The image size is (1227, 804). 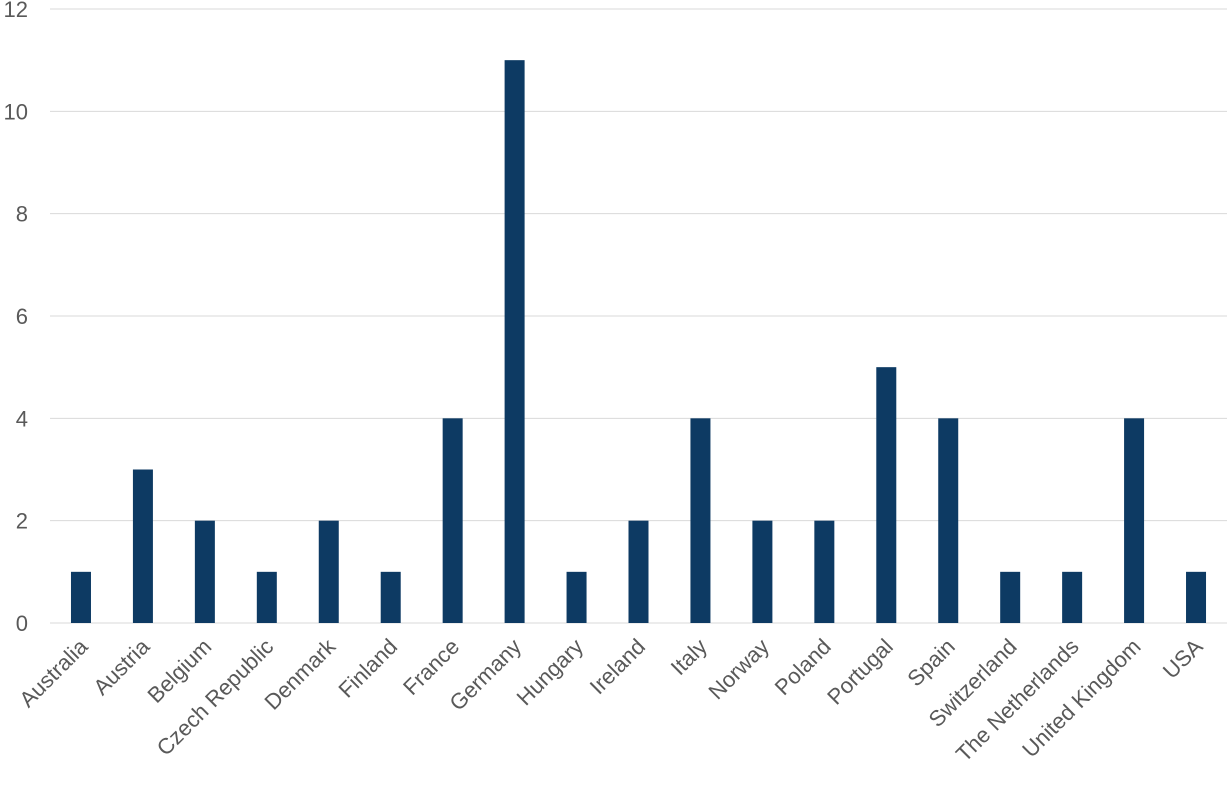 What do you see at coordinates (1072, 597) in the screenshot?
I see `bar-the-netherlands` at bounding box center [1072, 597].